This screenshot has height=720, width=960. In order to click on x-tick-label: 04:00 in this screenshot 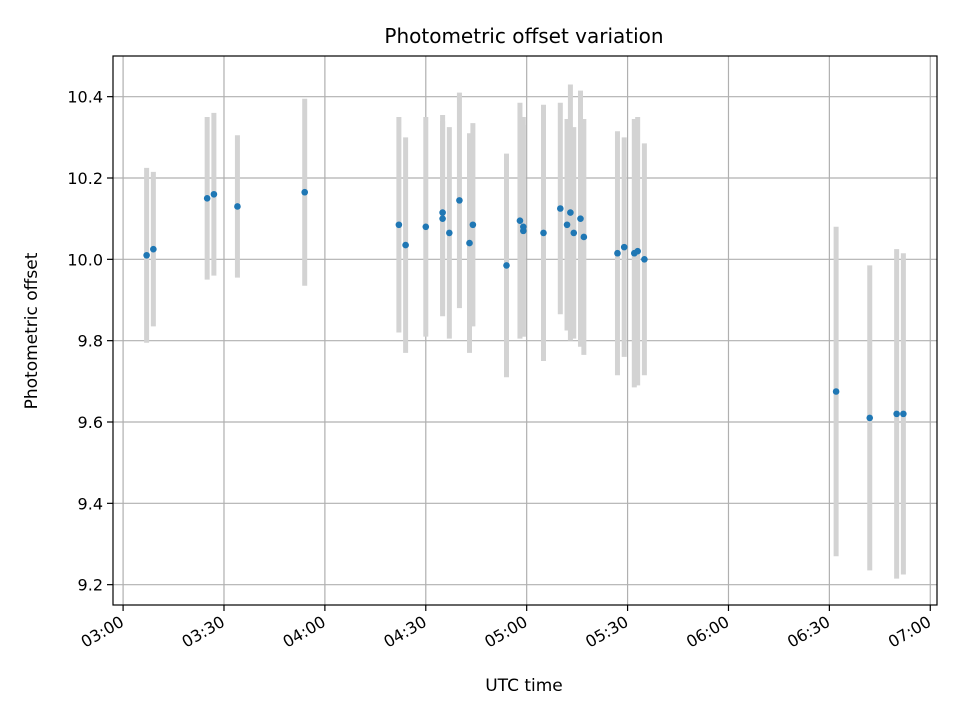, I will do `click(303, 632)`.